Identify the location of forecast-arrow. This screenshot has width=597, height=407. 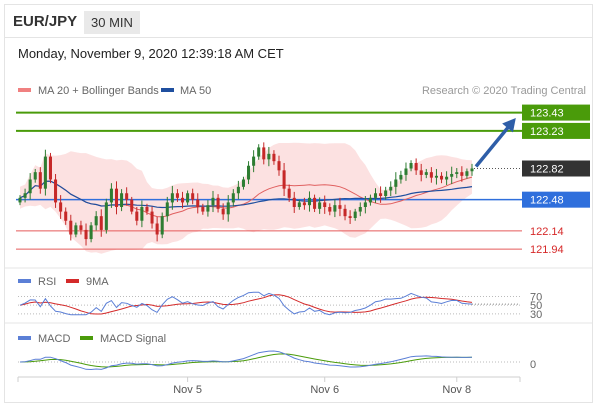
(495, 142).